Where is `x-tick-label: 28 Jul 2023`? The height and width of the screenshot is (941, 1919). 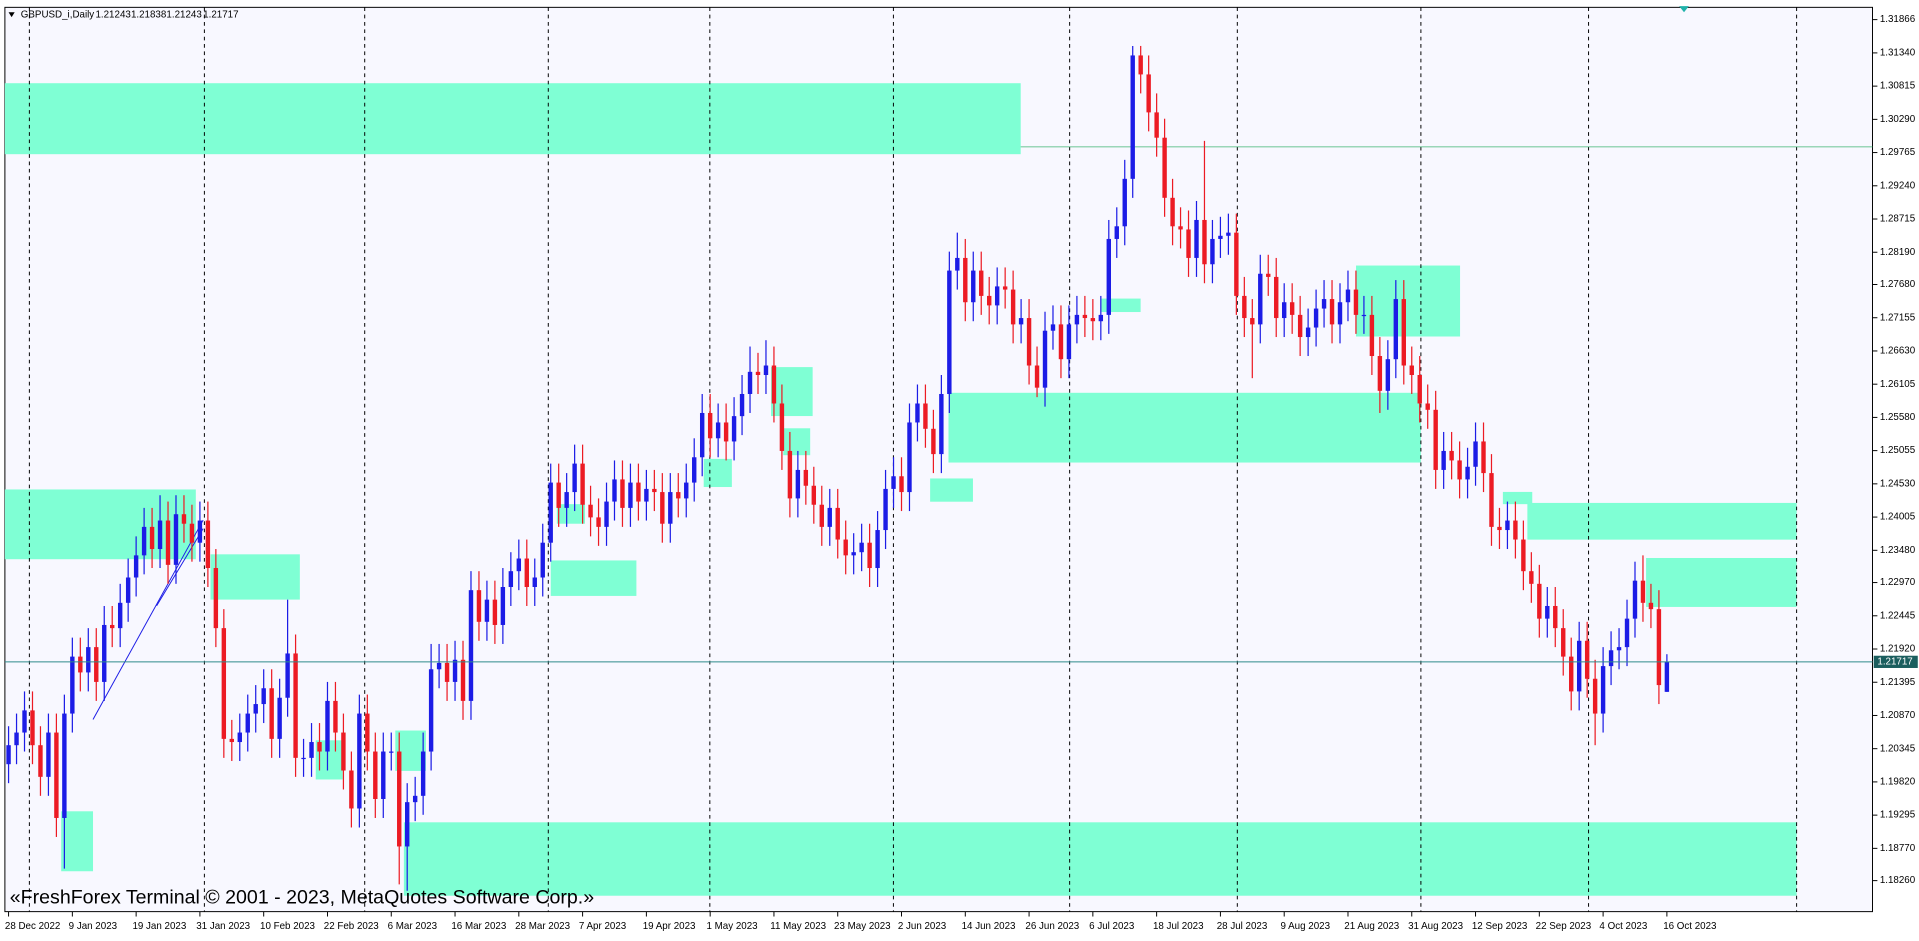
x-tick-label: 28 Jul 2023 is located at coordinates (1242, 926).